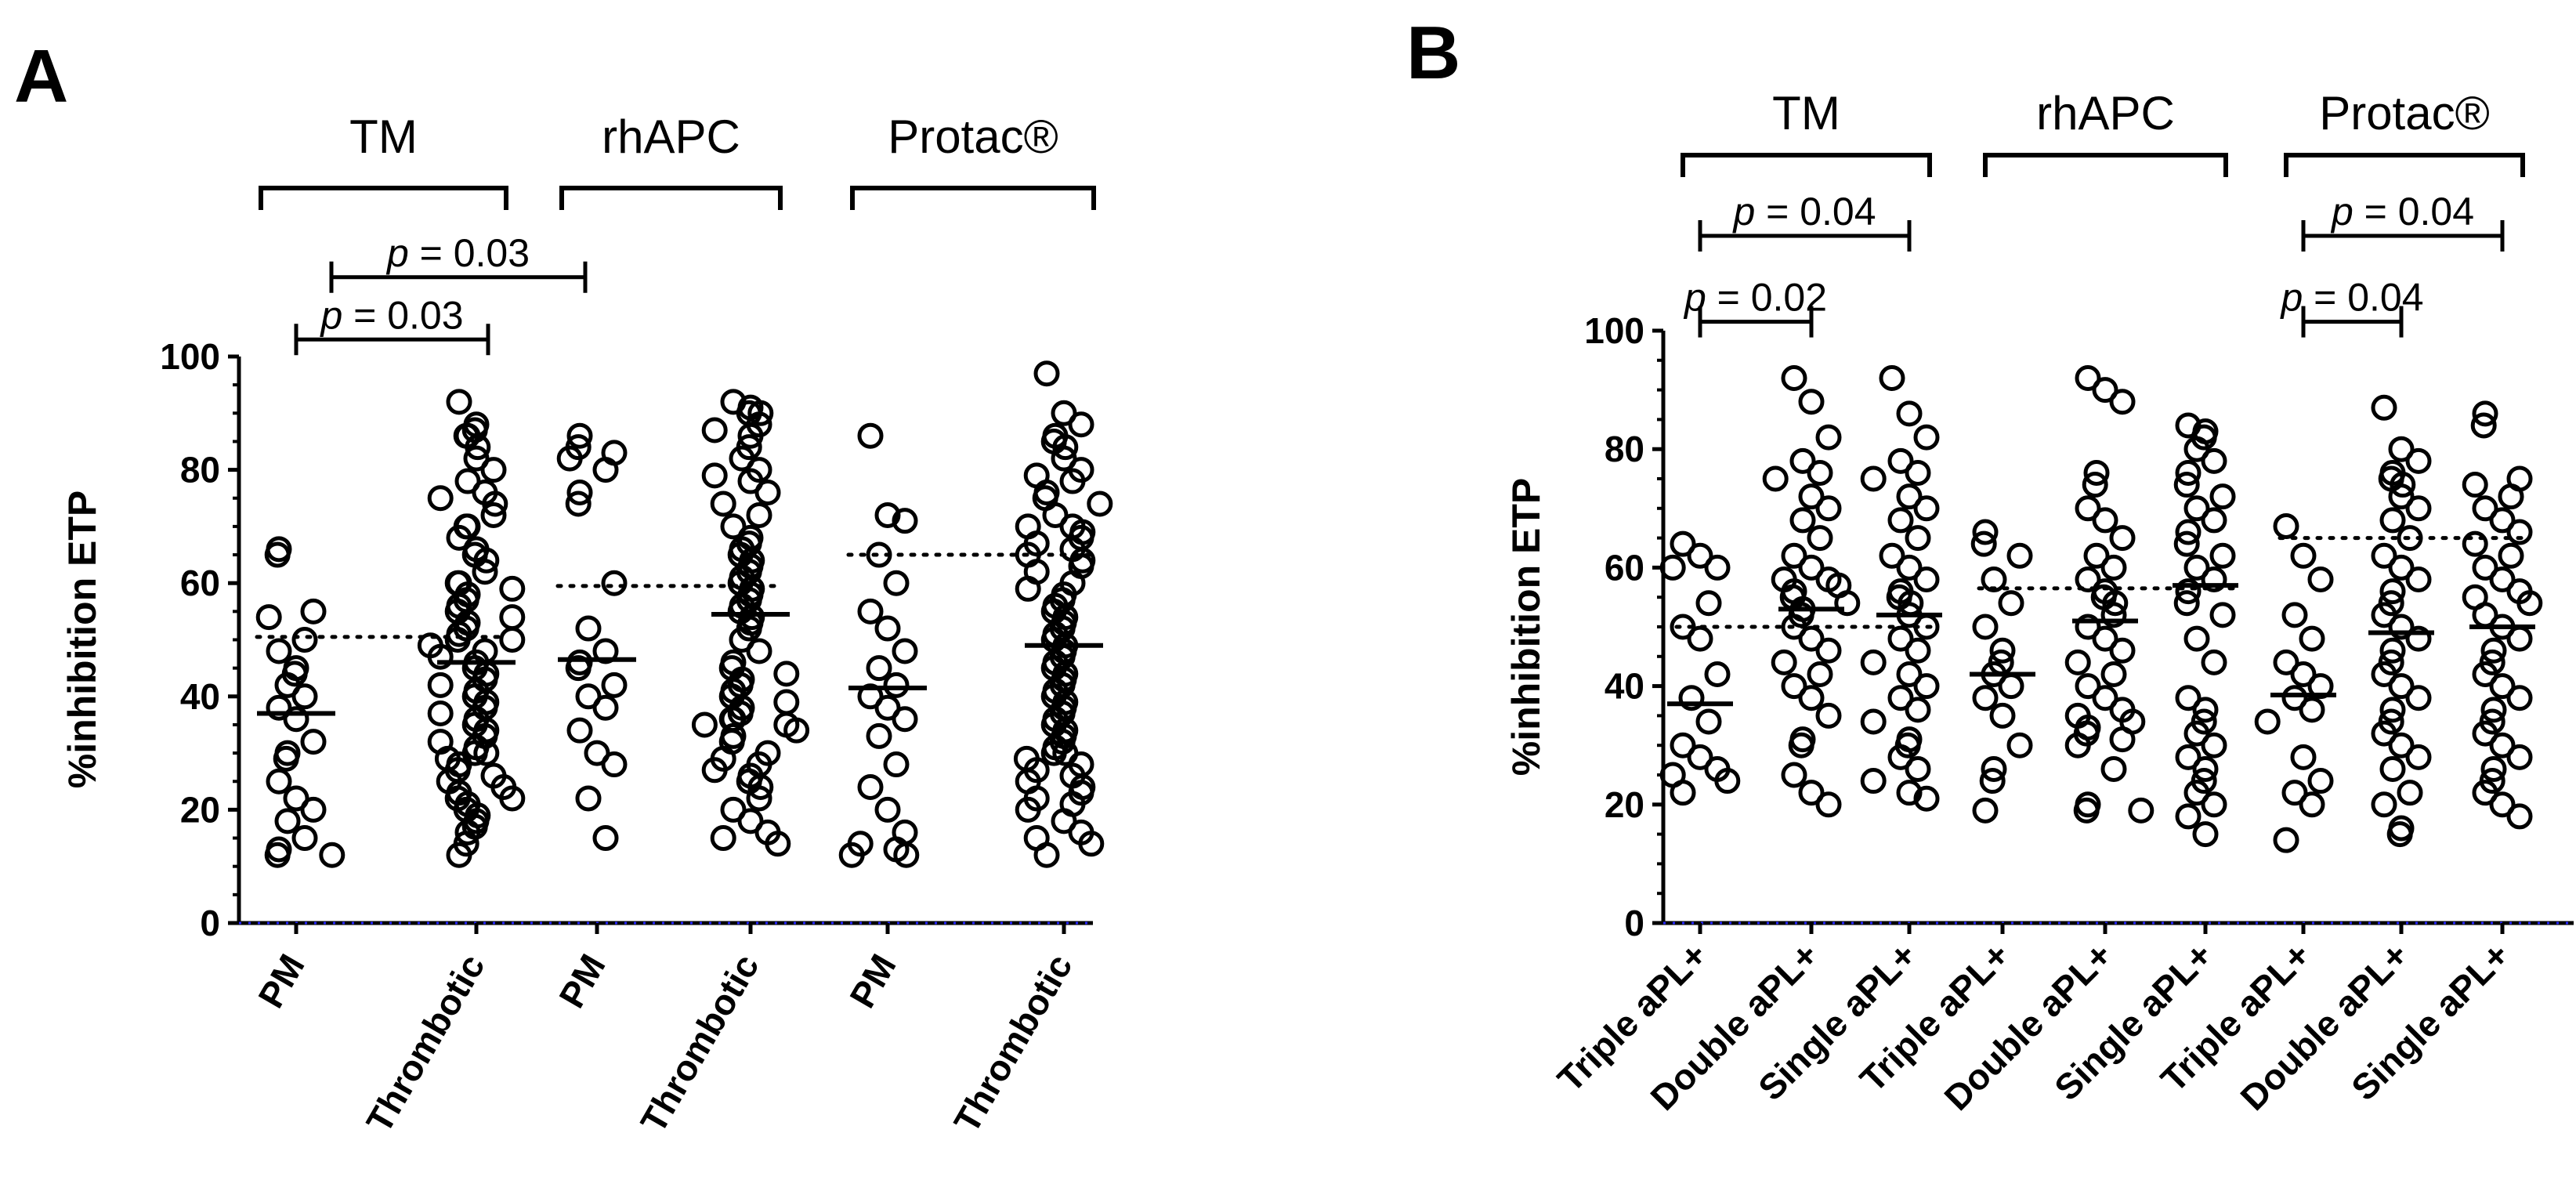  What do you see at coordinates (200, 583) in the screenshot?
I see `panel-a-y-tick-label: 60` at bounding box center [200, 583].